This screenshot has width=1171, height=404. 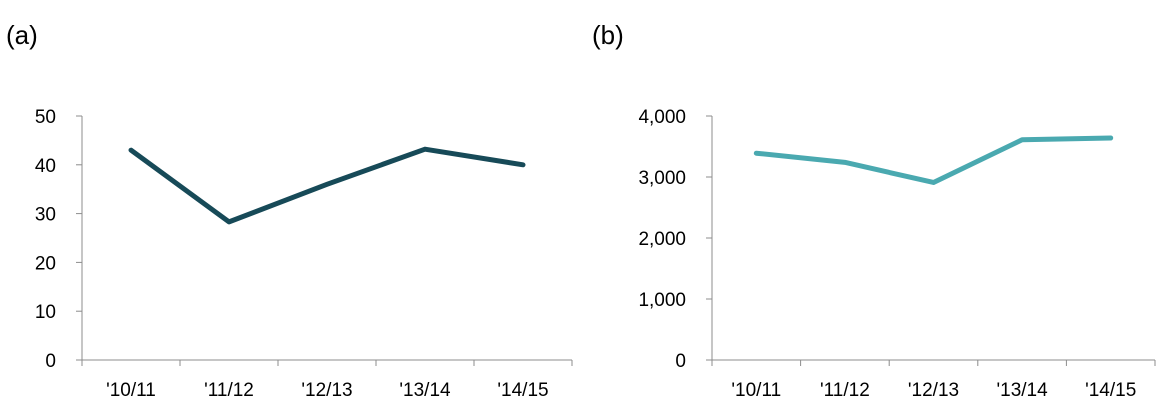 I want to click on chart-b-x-tick-label: '12/13, so click(x=933, y=390).